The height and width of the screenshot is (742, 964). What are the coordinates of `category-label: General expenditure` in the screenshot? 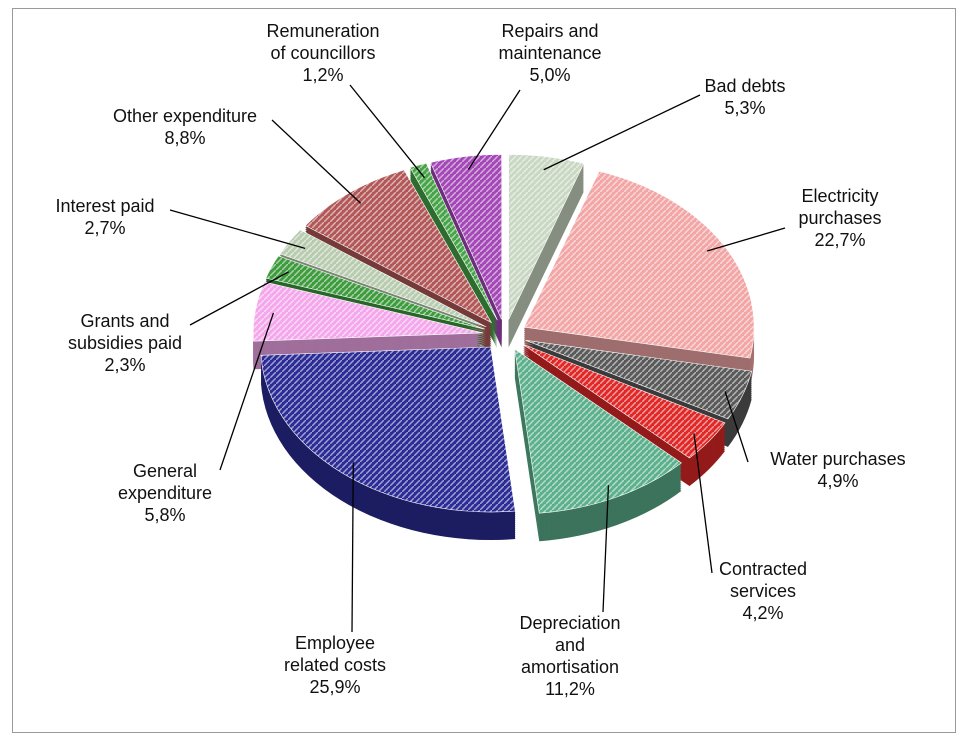 It's located at (165, 482).